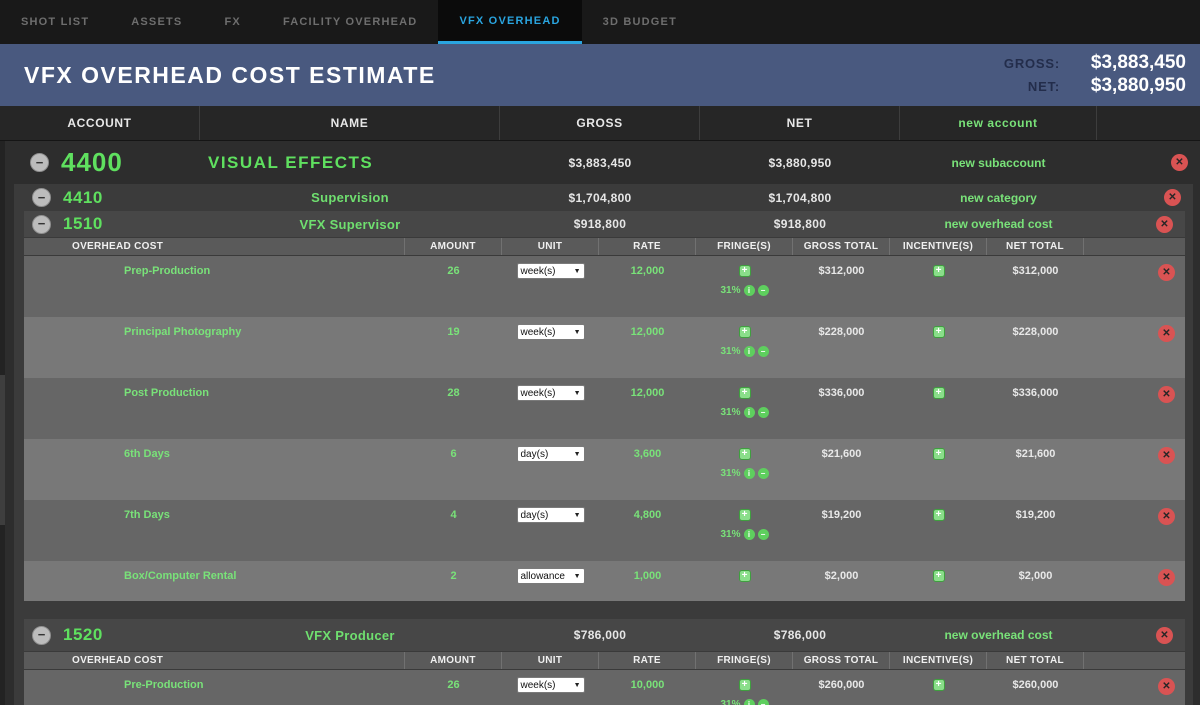 The width and height of the screenshot is (1200, 705). What do you see at coordinates (41, 197) in the screenshot?
I see `collapse-subaccount-icon: −` at bounding box center [41, 197].